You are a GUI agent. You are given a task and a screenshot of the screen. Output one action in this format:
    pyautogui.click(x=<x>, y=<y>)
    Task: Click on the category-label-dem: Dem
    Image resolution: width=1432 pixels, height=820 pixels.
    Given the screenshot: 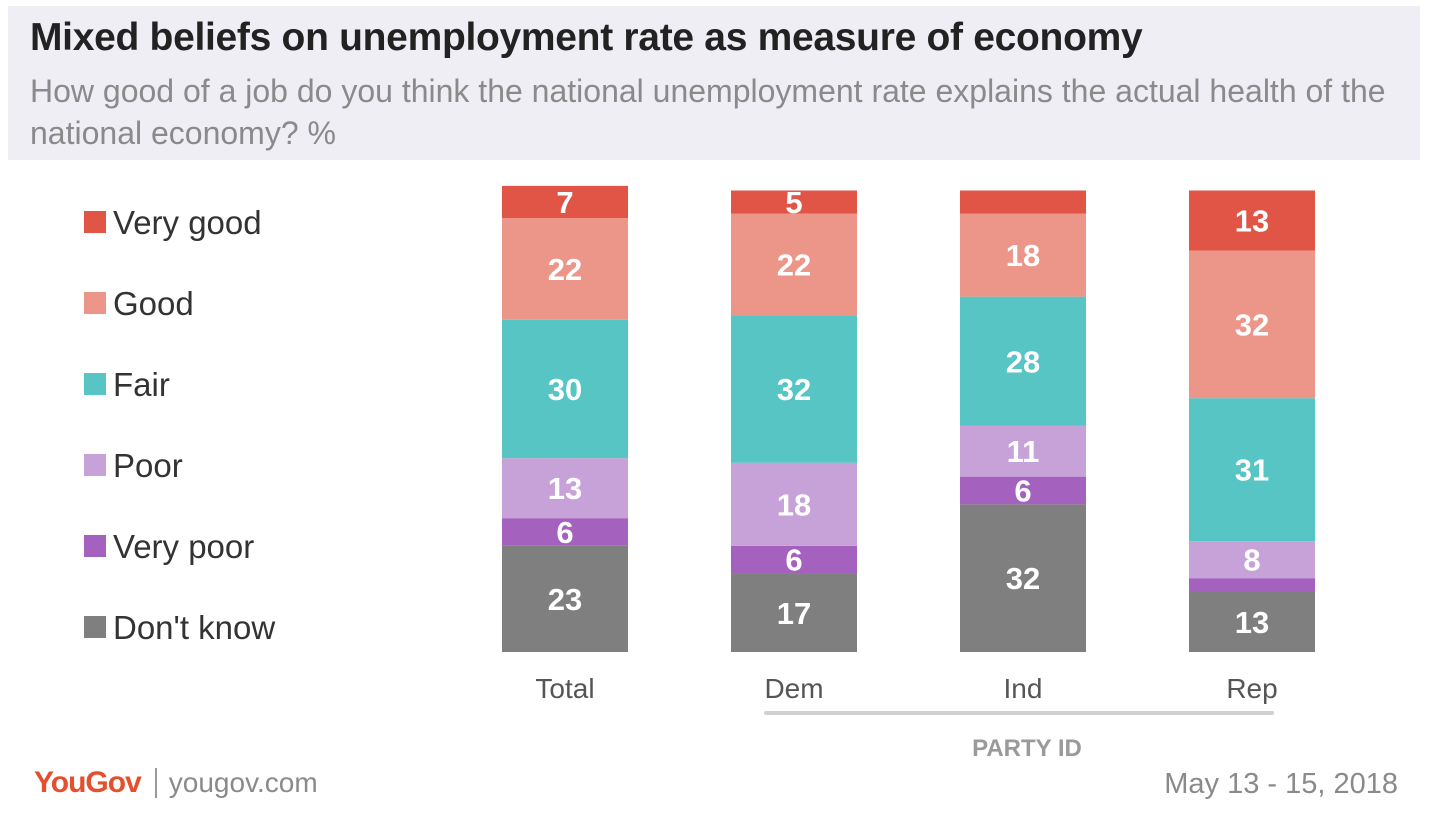 What is the action you would take?
    pyautogui.click(x=793, y=688)
    